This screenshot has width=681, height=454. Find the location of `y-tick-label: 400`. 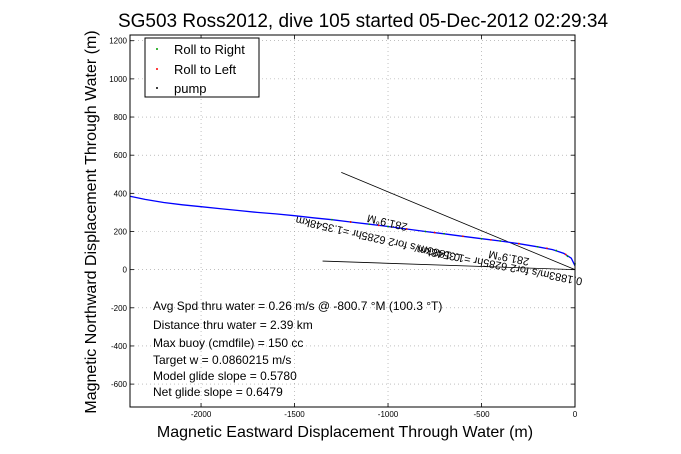

y-tick-label: 400 is located at coordinates (121, 193).